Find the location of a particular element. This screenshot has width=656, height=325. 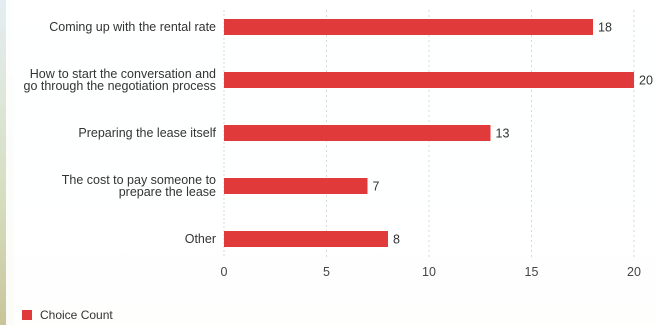

category-label-4: Other is located at coordinates (200, 239).